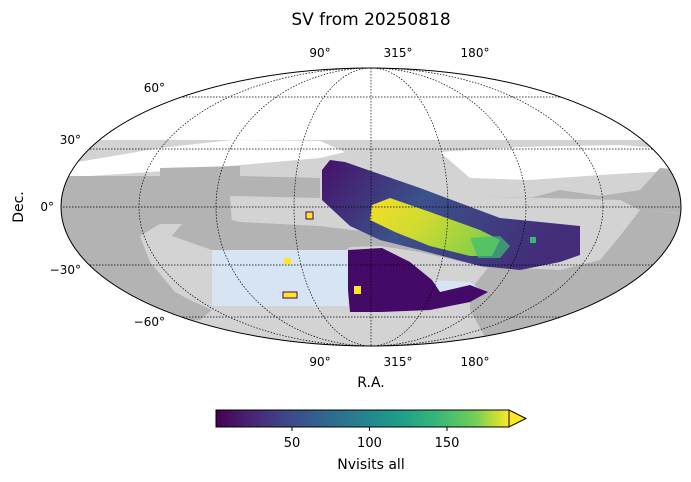 The width and height of the screenshot is (691, 482). I want to click on nvisits-data, so click(431, 236).